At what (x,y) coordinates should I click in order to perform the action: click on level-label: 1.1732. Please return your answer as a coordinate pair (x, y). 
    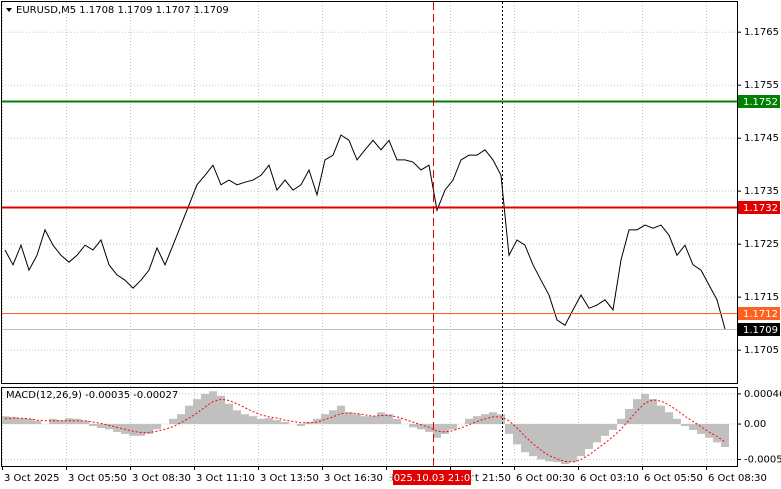
    Looking at the image, I should click on (760, 208).